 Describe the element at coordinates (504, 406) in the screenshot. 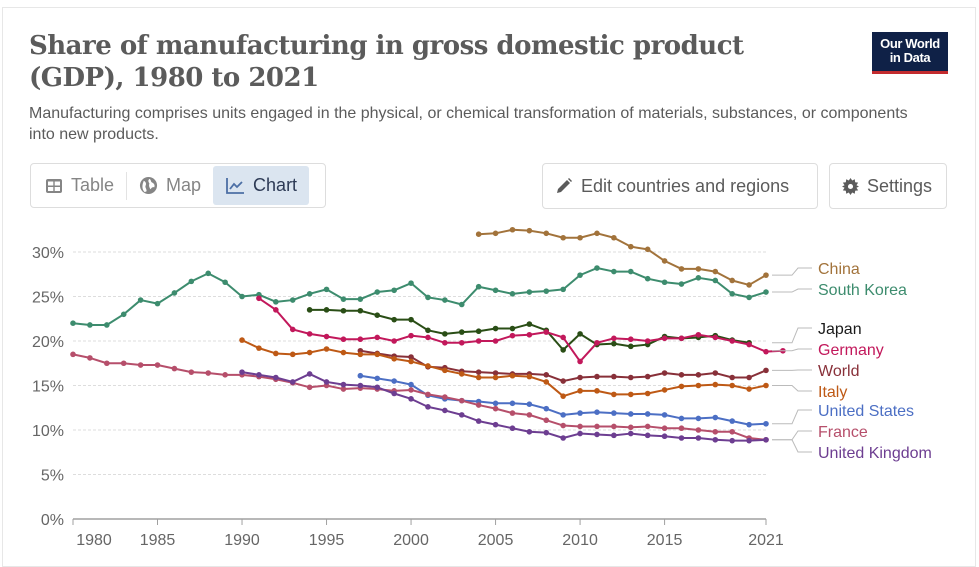

I see `series-united-kingdom` at that location.